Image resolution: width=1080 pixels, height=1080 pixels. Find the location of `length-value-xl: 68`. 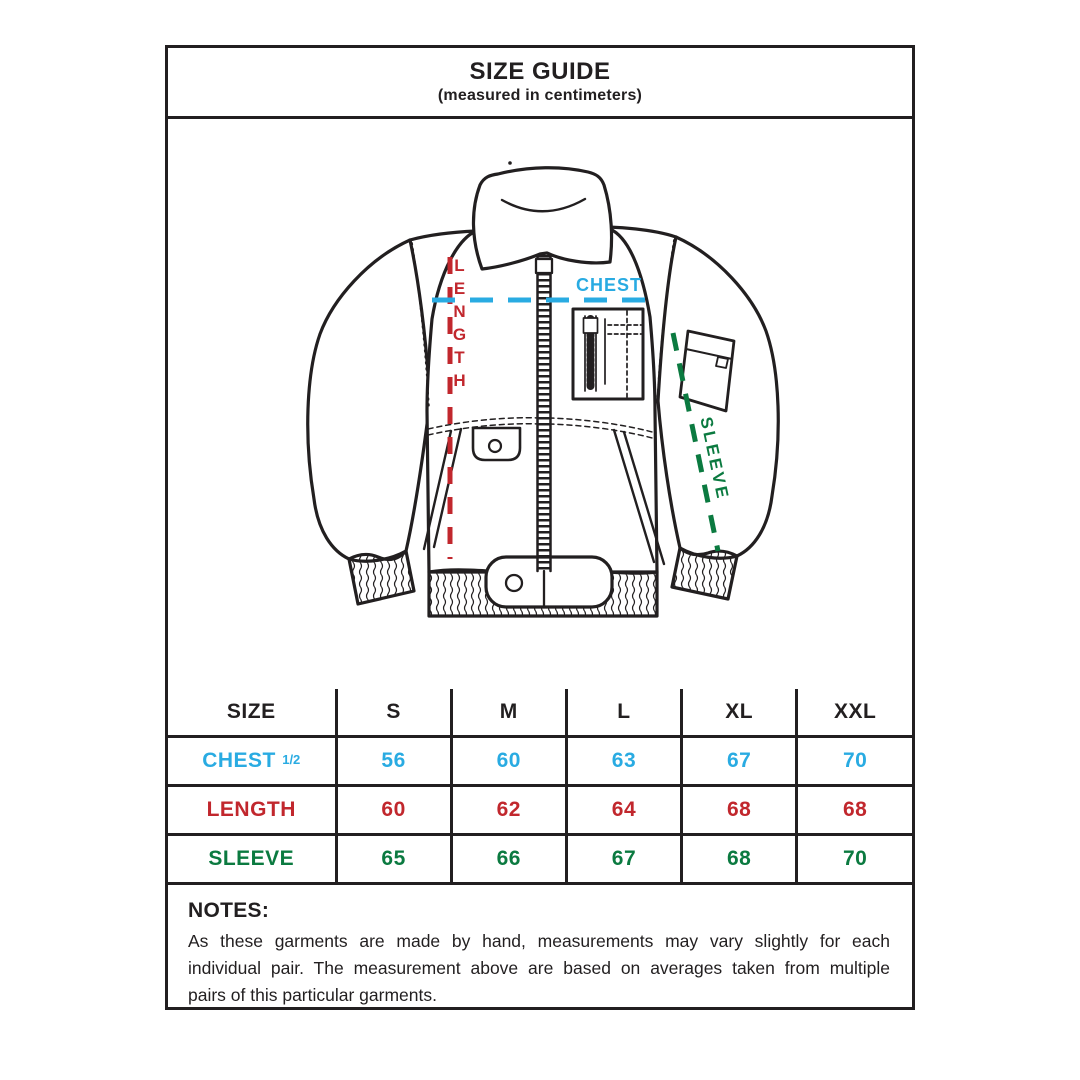

length-value-xl: 68 is located at coordinates (739, 810).